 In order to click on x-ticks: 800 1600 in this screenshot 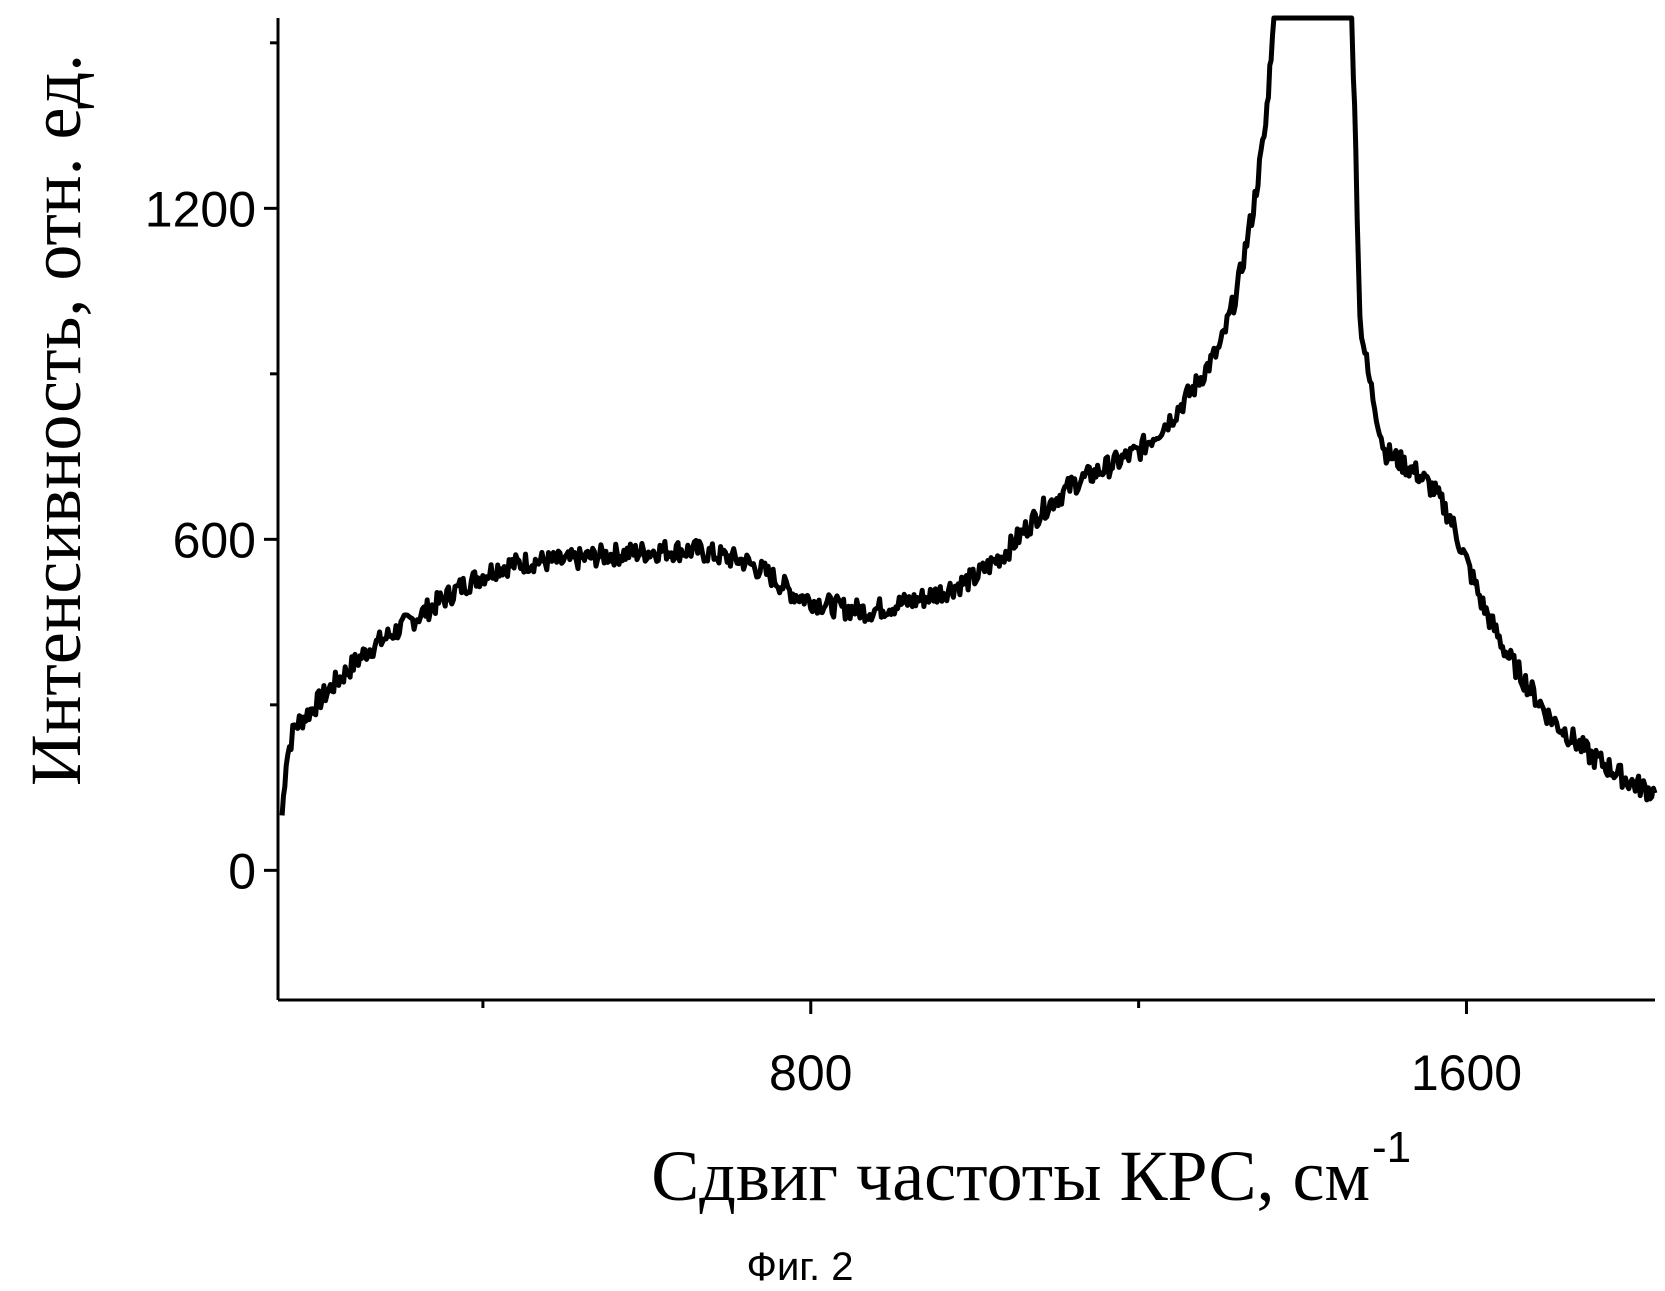, I will do `click(1001, 1050)`.